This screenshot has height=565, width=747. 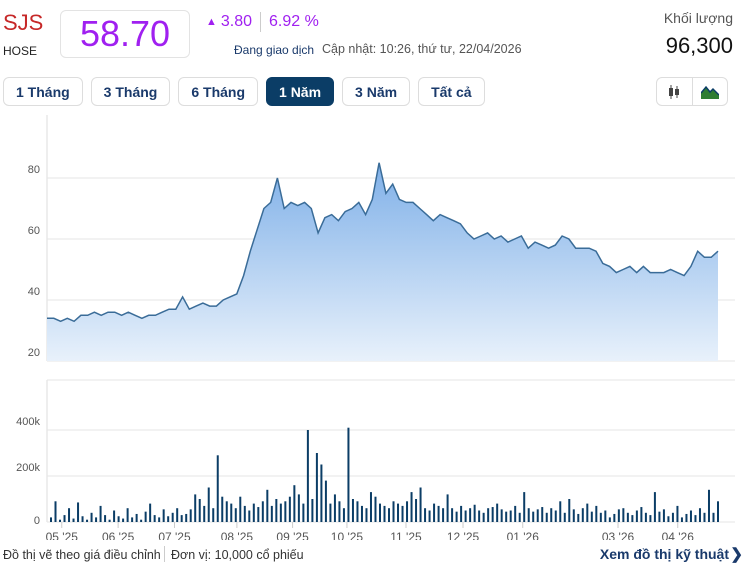 I want to click on up-arrow-icon: ▲, so click(x=211, y=22).